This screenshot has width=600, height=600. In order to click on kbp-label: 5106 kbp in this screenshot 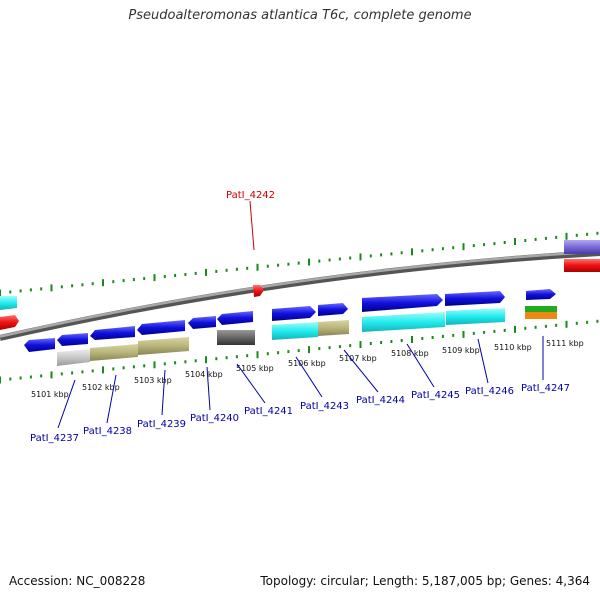, I will do `click(307, 363)`.